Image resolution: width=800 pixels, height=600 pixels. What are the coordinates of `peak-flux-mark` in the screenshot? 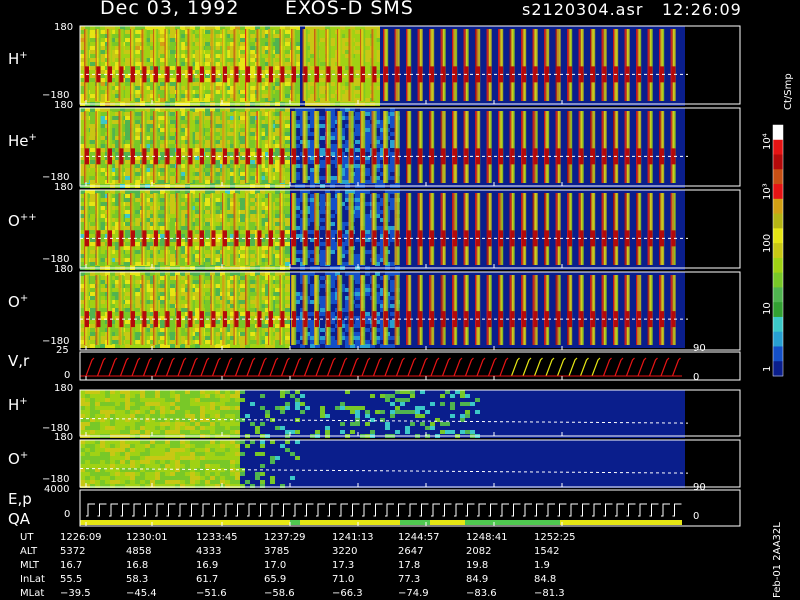 It's located at (420, 74).